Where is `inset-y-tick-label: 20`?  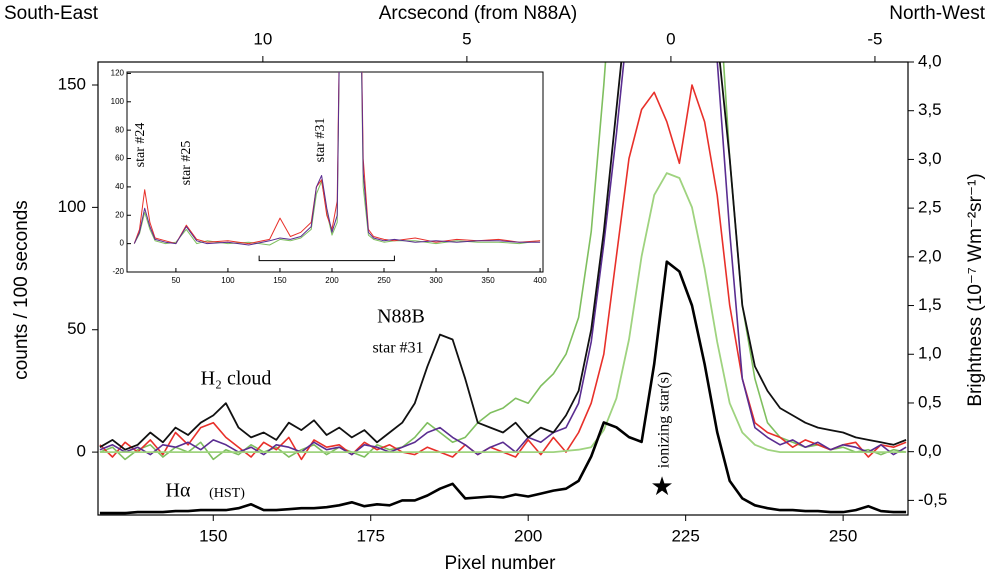
inset-y-tick-label: 20 is located at coordinates (119, 214).